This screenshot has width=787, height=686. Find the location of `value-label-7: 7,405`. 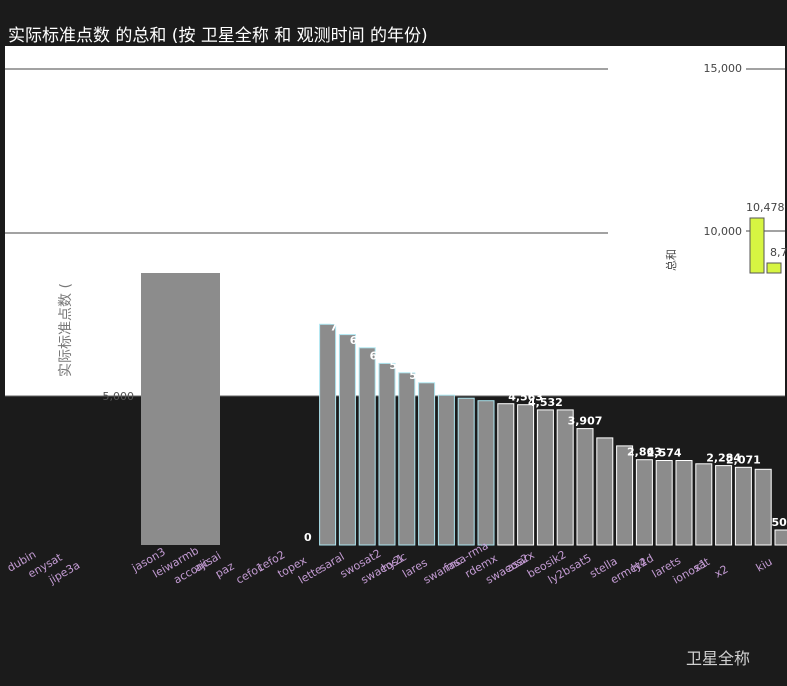

value-label-7: 7,405 is located at coordinates (327, 316).